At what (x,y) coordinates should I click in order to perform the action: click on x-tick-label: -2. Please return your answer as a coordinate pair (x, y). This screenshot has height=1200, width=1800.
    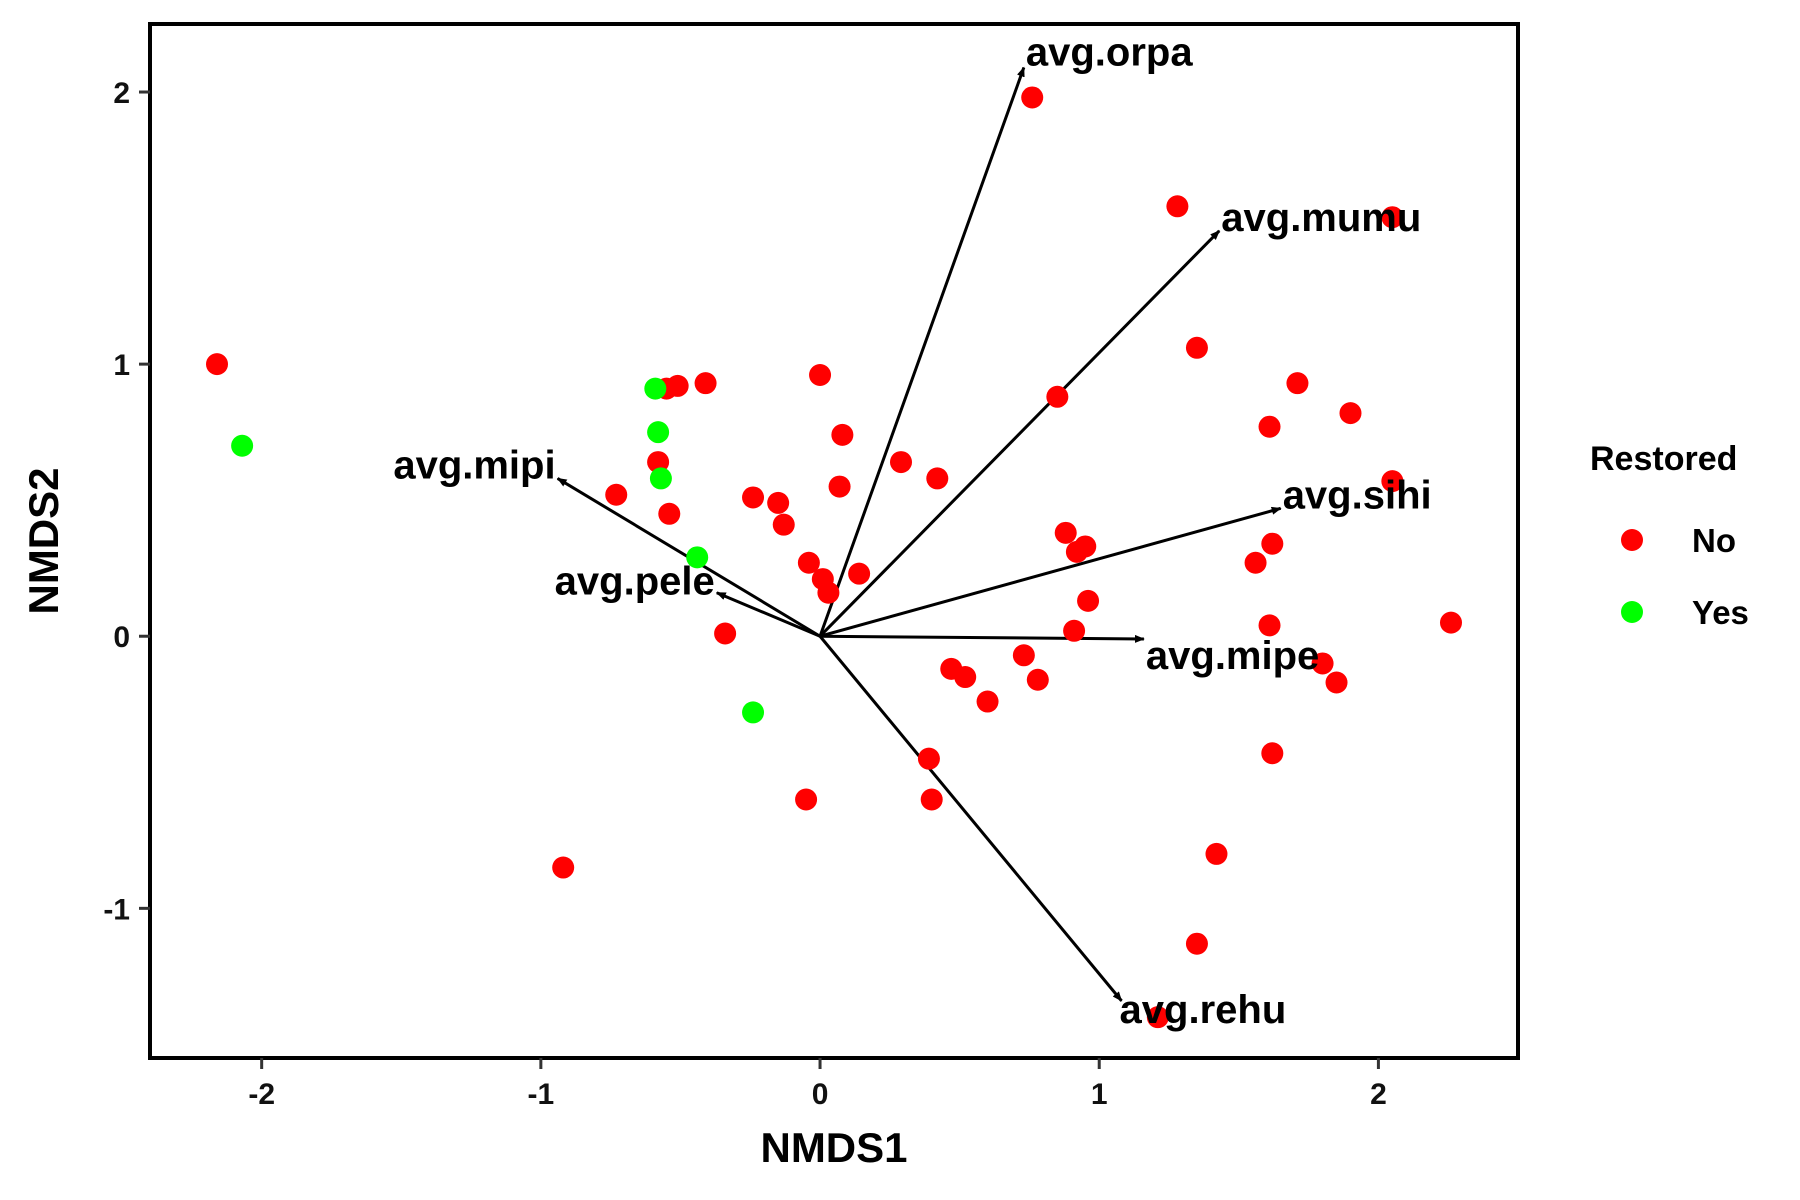
    Looking at the image, I should click on (261, 1094).